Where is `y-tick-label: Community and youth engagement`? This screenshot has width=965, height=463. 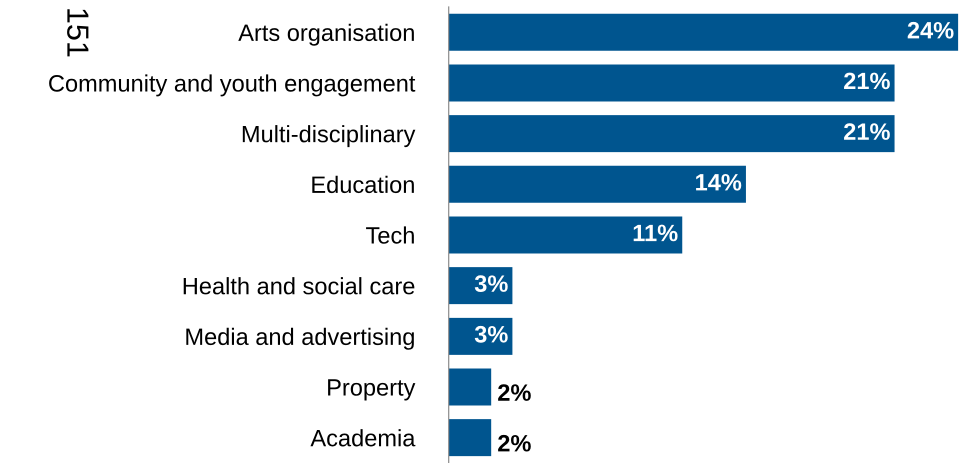
y-tick-label: Community and youth engagement is located at coordinates (232, 85).